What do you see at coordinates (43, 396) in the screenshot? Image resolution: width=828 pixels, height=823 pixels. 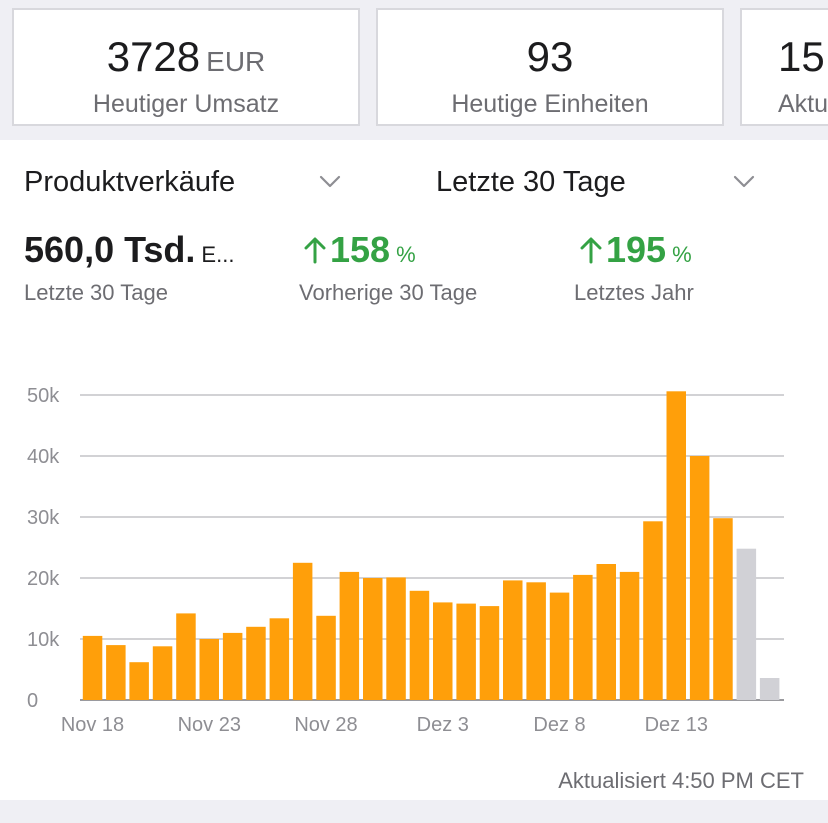 I see `y-tick-label: 50k` at bounding box center [43, 396].